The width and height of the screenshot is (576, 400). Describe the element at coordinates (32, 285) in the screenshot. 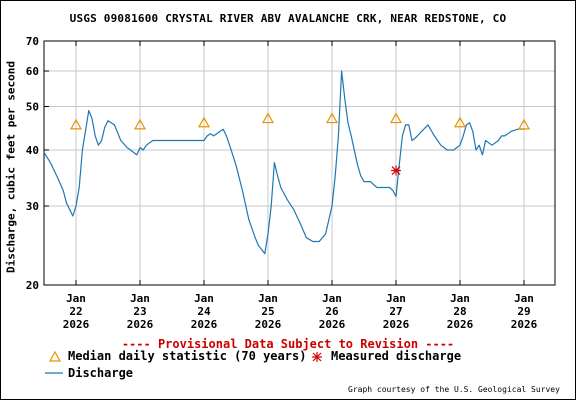

I see `y-tick-label: 20` at that location.